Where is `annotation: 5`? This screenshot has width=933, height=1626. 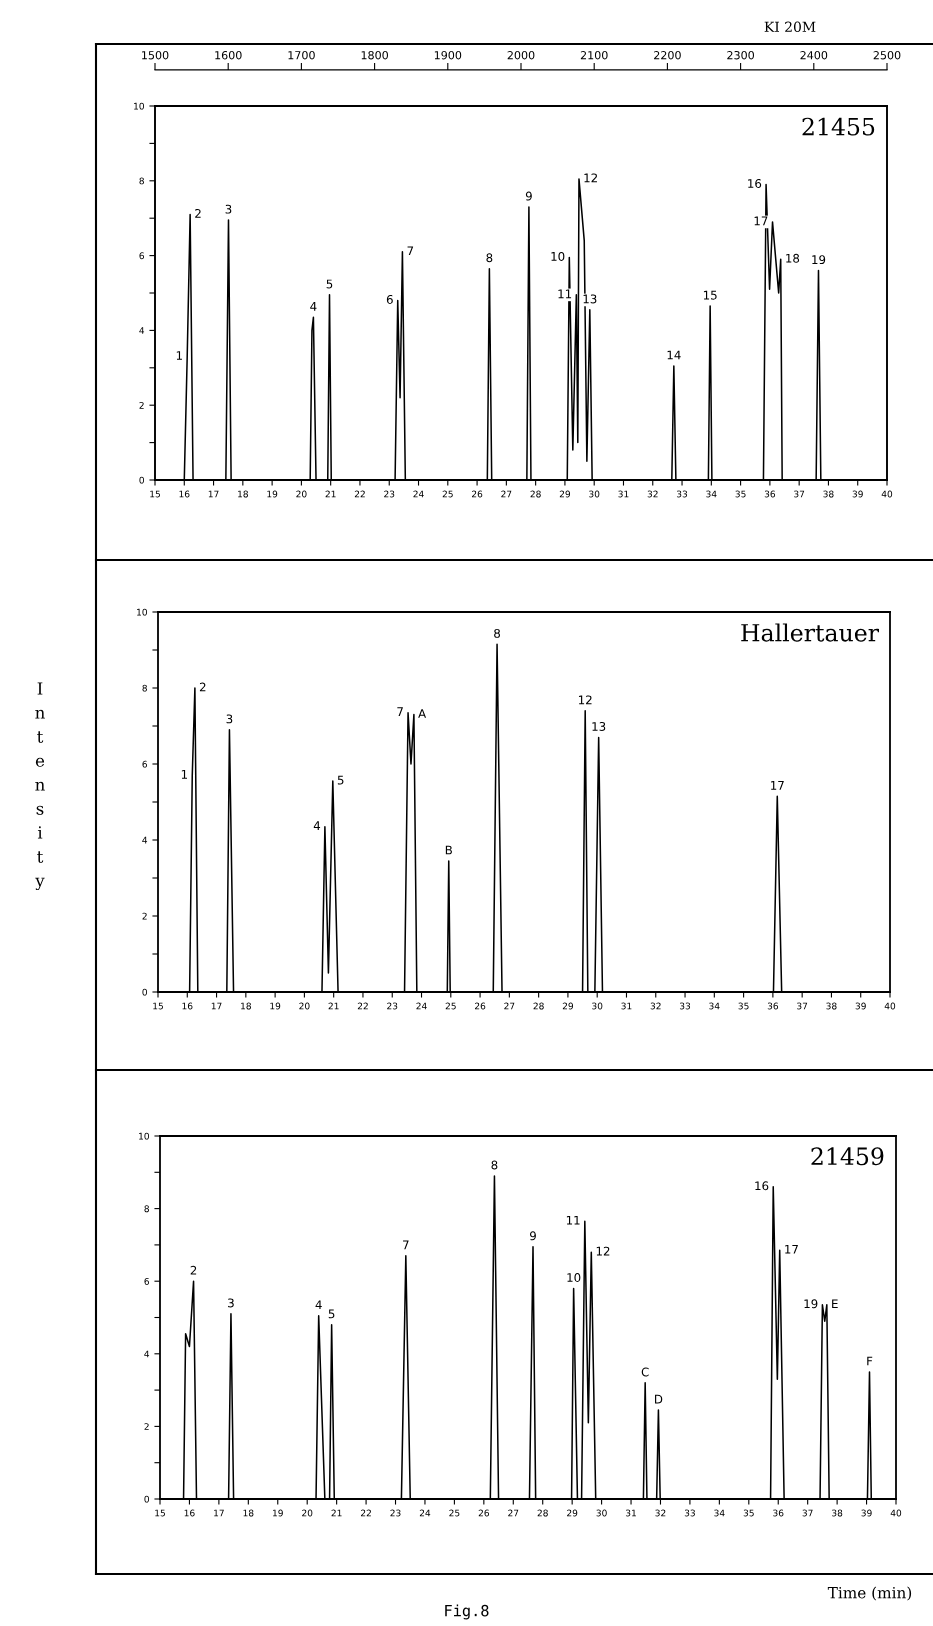 annotation: 5 is located at coordinates (340, 780).